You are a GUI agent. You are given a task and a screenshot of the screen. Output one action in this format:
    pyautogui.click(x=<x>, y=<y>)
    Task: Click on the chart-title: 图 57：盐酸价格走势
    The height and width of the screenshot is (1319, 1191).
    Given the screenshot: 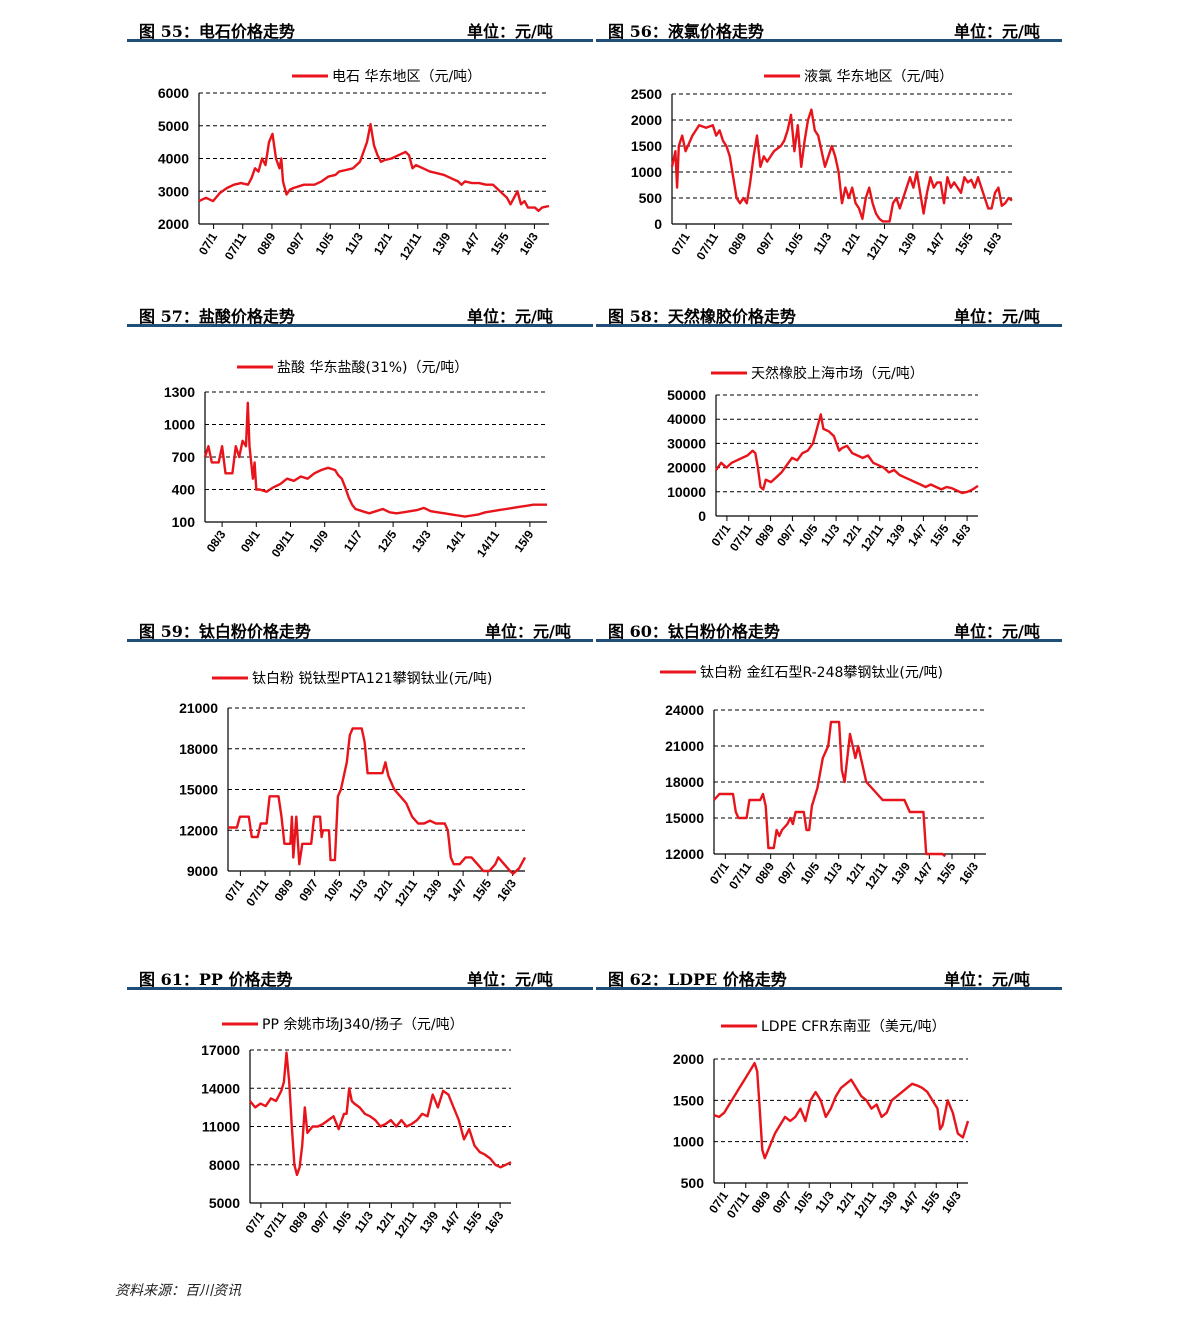 What is the action you would take?
    pyautogui.click(x=217, y=316)
    